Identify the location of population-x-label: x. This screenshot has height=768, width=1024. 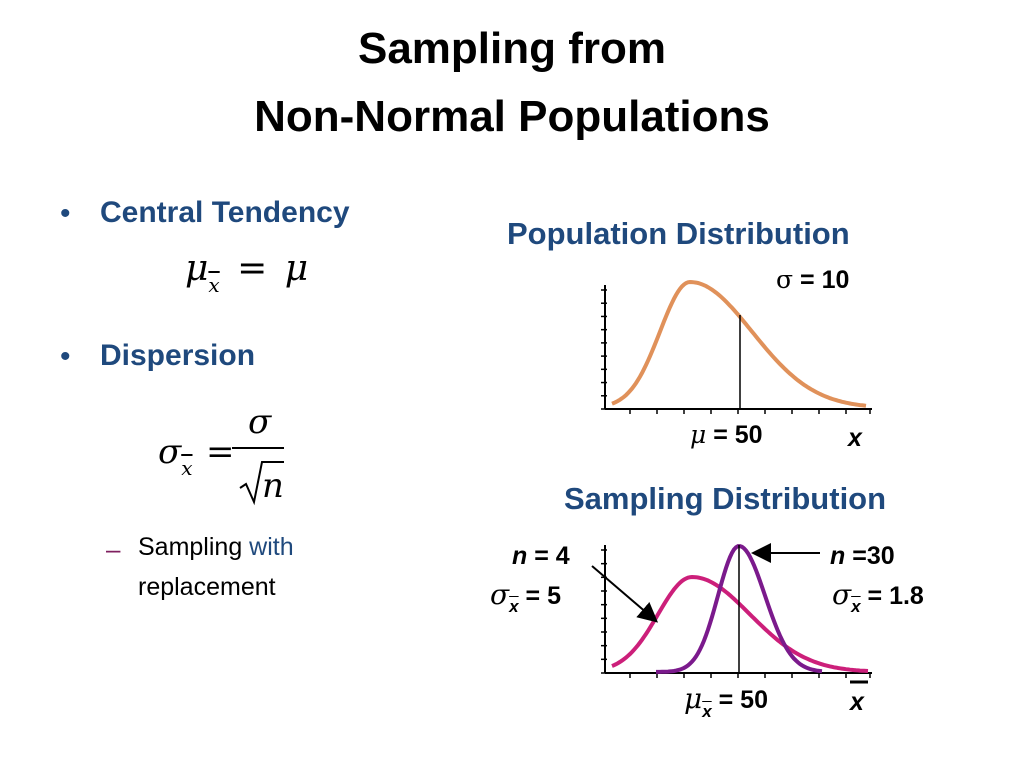
(855, 438).